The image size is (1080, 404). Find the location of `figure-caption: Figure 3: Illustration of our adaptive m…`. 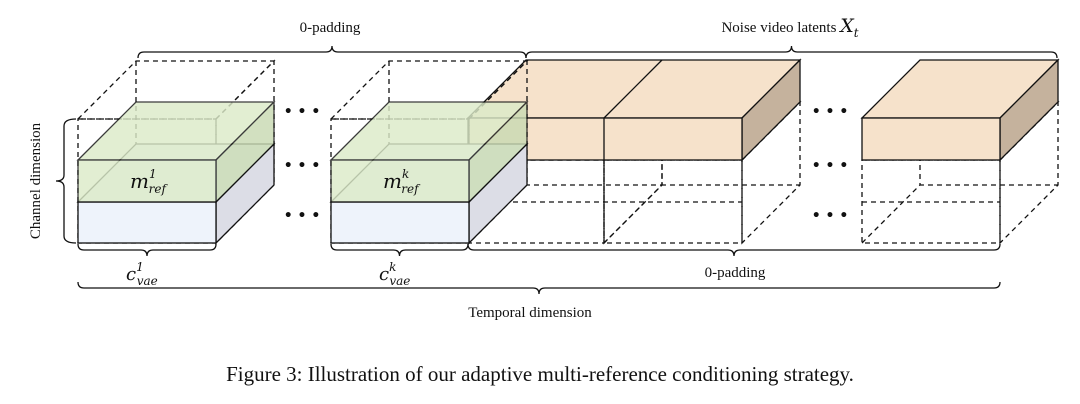

figure-caption: Figure 3: Illustration of our adaptive m… is located at coordinates (540, 374).